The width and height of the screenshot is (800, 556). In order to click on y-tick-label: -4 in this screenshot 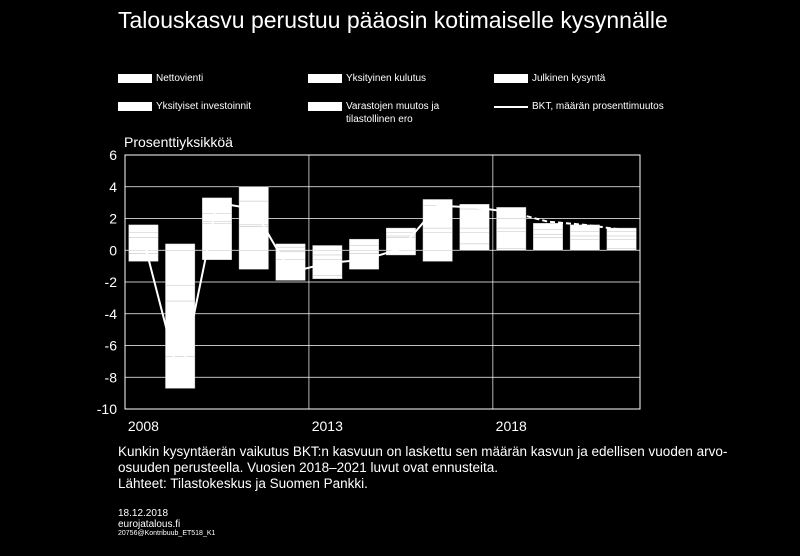, I will do `click(111, 314)`.